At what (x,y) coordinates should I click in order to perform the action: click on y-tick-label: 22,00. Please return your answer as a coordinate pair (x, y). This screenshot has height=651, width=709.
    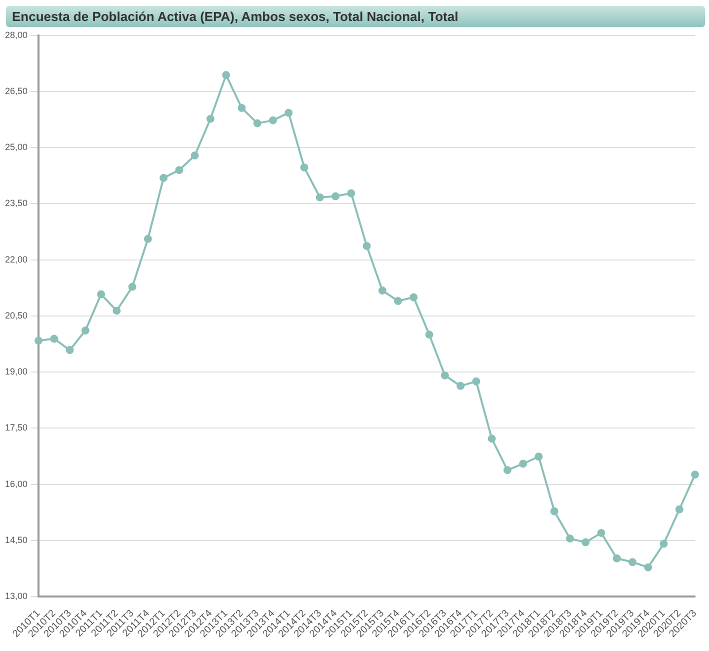
    Looking at the image, I should click on (16, 259).